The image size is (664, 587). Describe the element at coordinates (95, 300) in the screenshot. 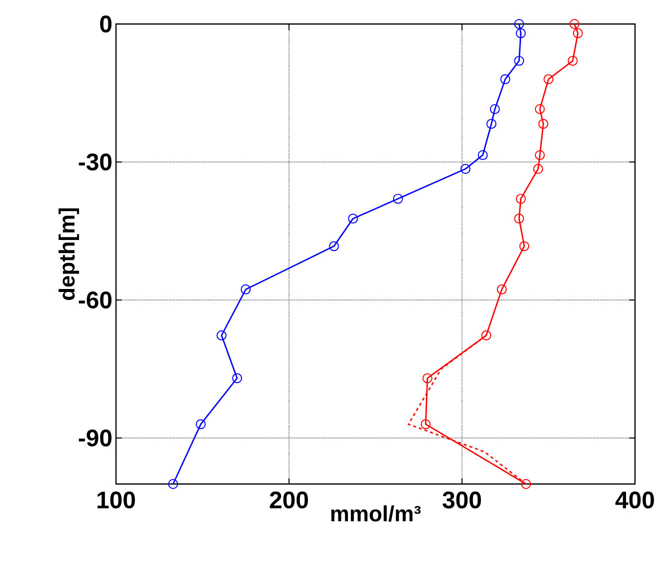

I see `y-tick-label: -60` at that location.